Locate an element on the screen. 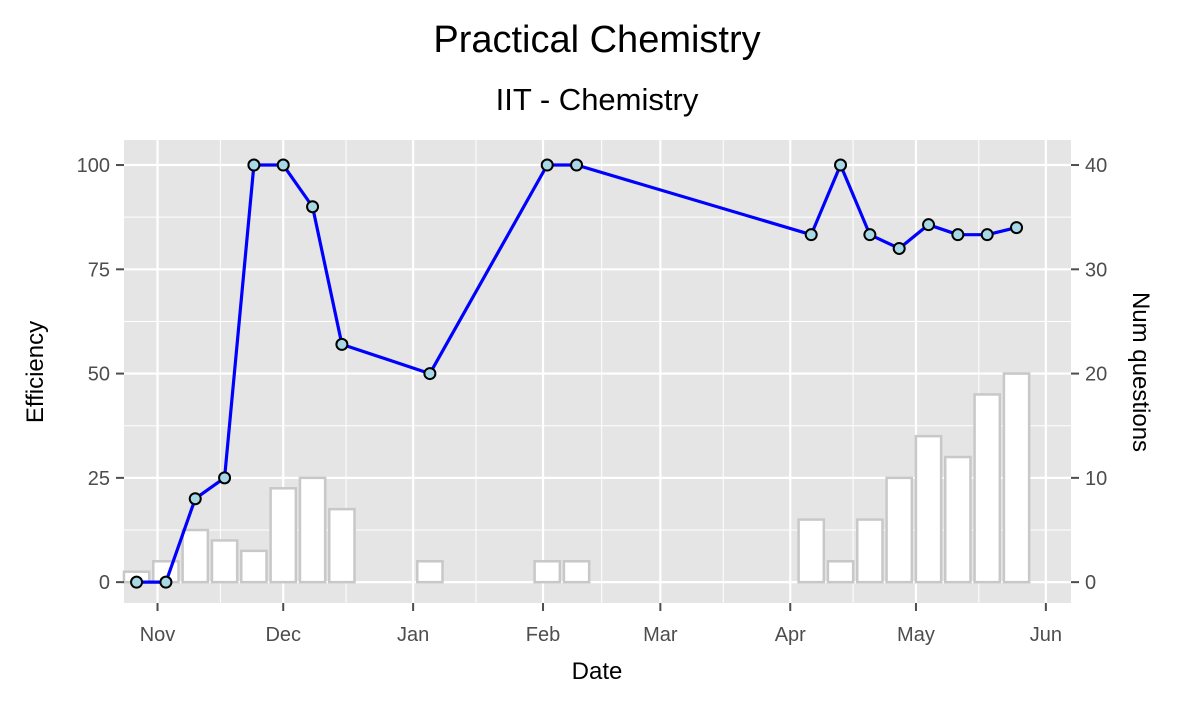  y-axis-left: 0 25 50 75 100 is located at coordinates (100, 374).